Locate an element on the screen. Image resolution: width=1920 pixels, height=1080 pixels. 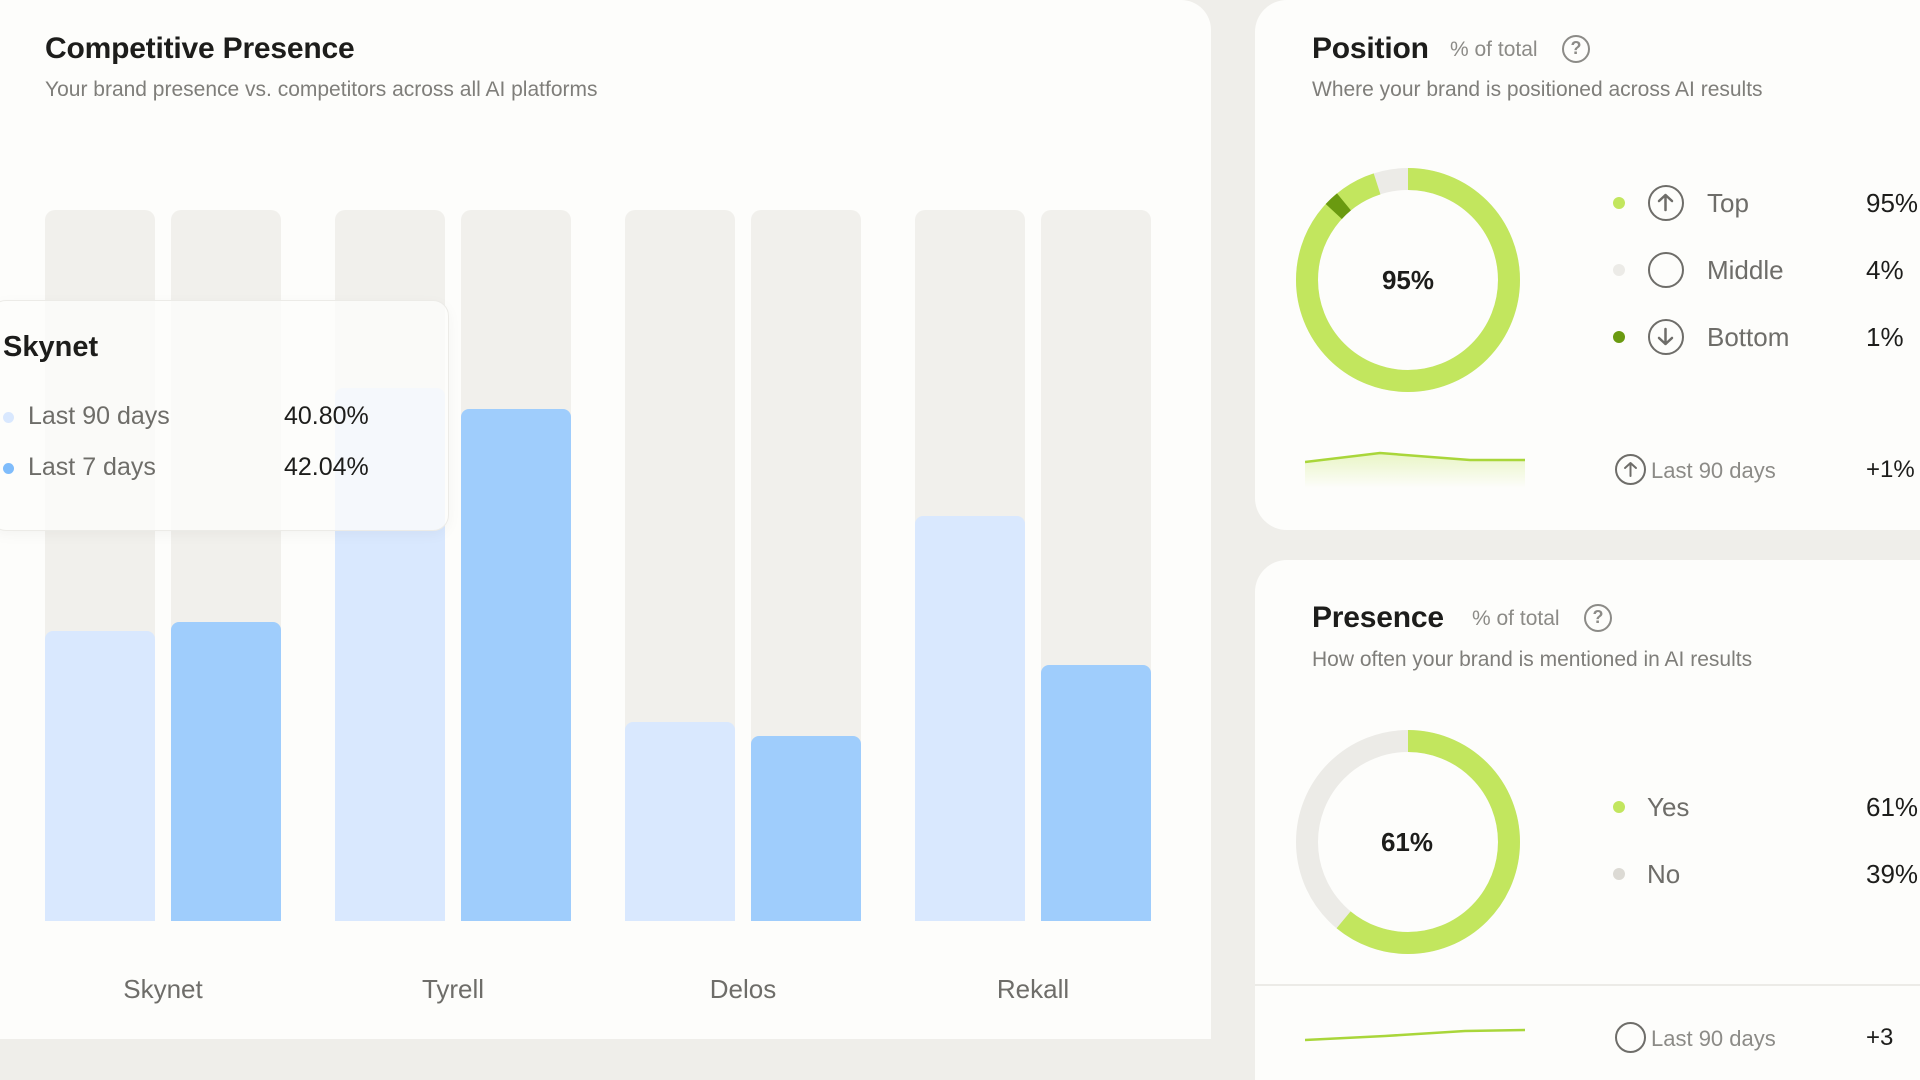
position-donut-chart is located at coordinates (1408, 280).